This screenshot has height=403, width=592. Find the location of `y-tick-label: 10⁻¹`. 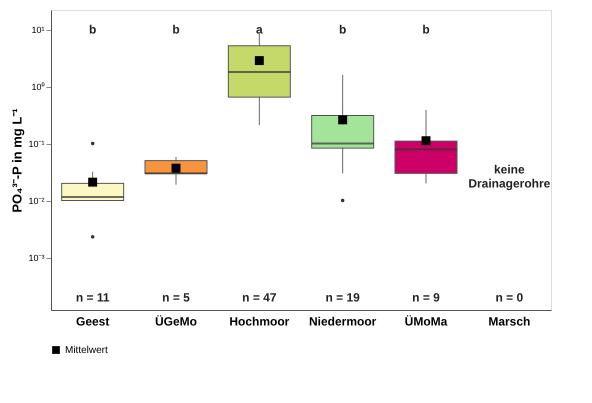

y-tick-label: 10⁻¹ is located at coordinates (36, 144).